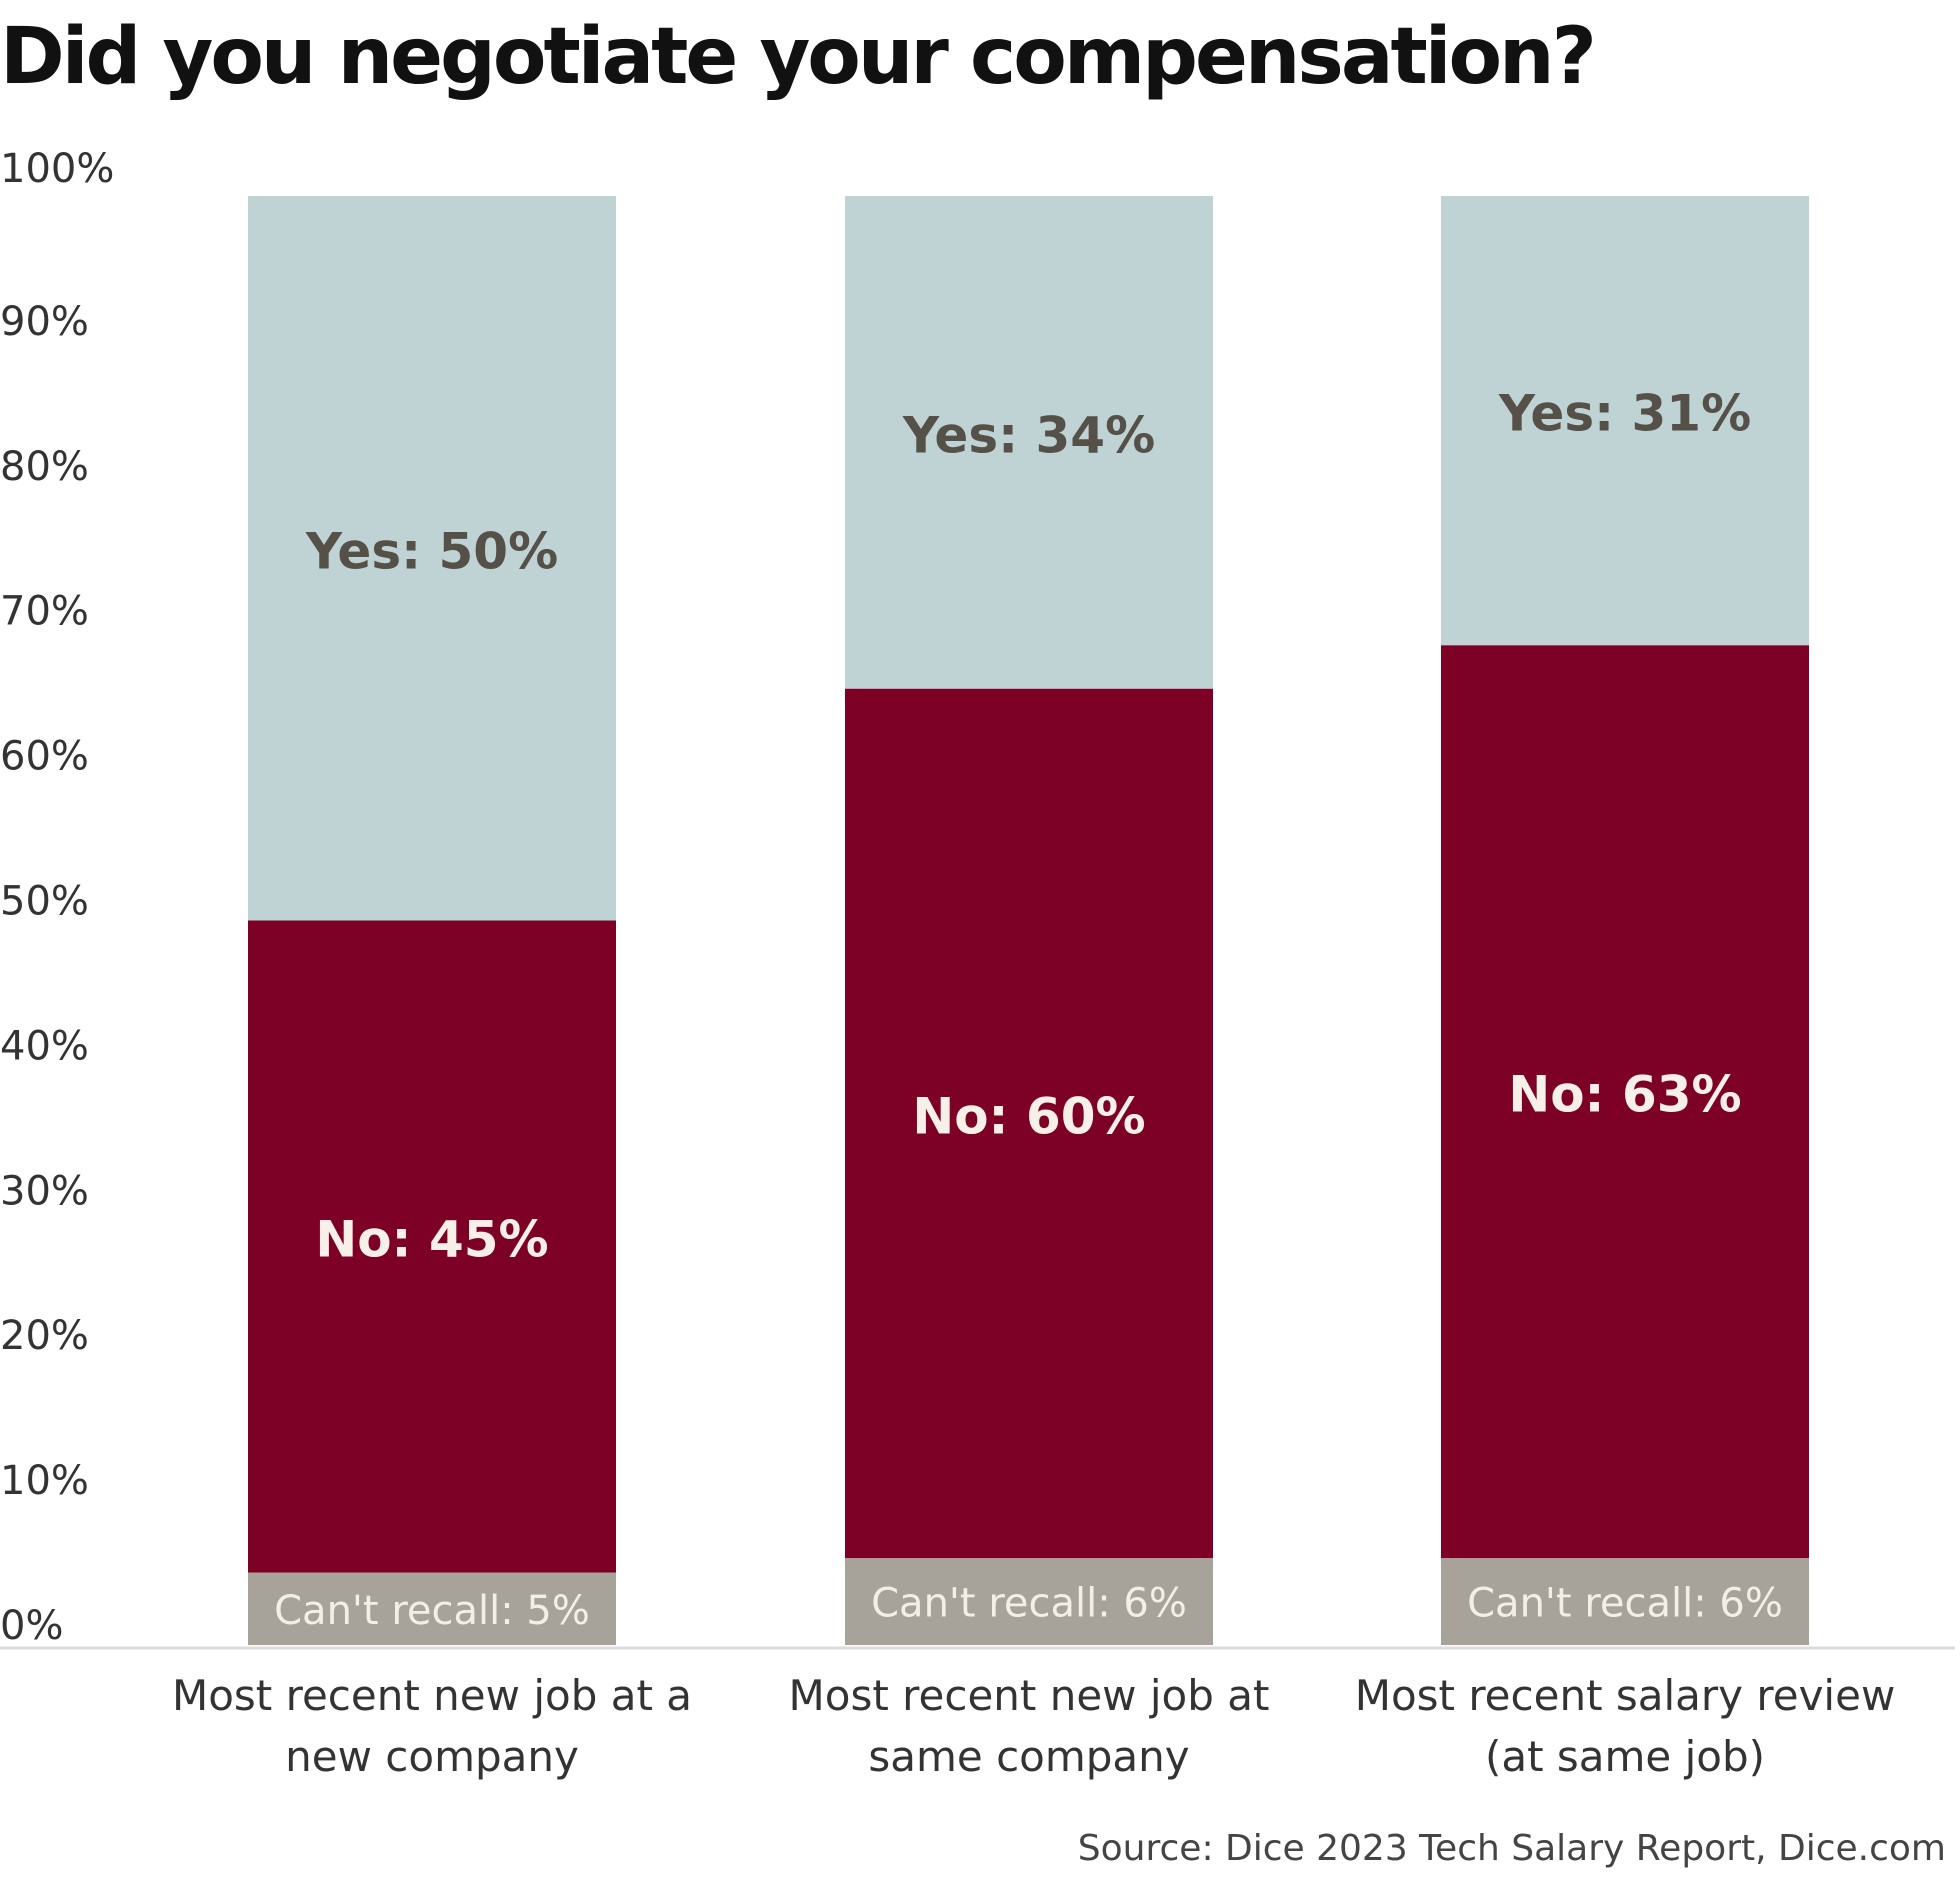 This screenshot has height=1880, width=1960. What do you see at coordinates (1625, 1756) in the screenshot?
I see `x-category-label: (at same job)` at bounding box center [1625, 1756].